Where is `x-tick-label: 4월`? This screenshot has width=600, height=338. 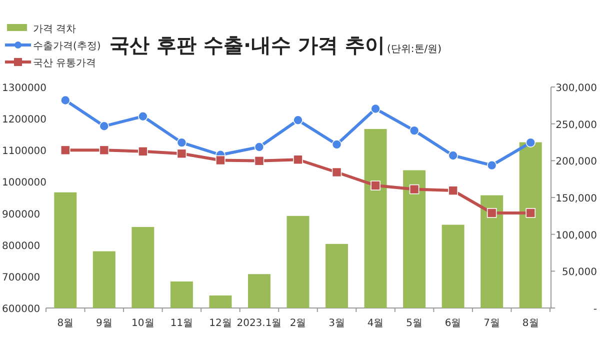
x-tick-label: 4월 is located at coordinates (375, 323).